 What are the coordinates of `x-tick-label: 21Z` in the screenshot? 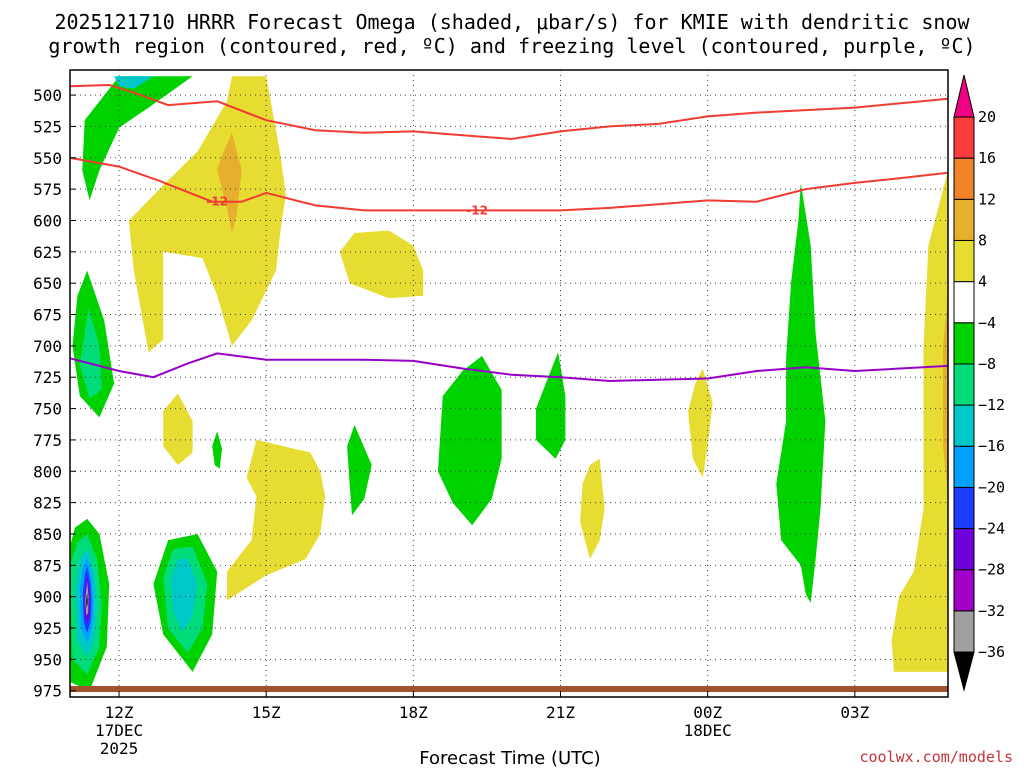 It's located at (560, 712).